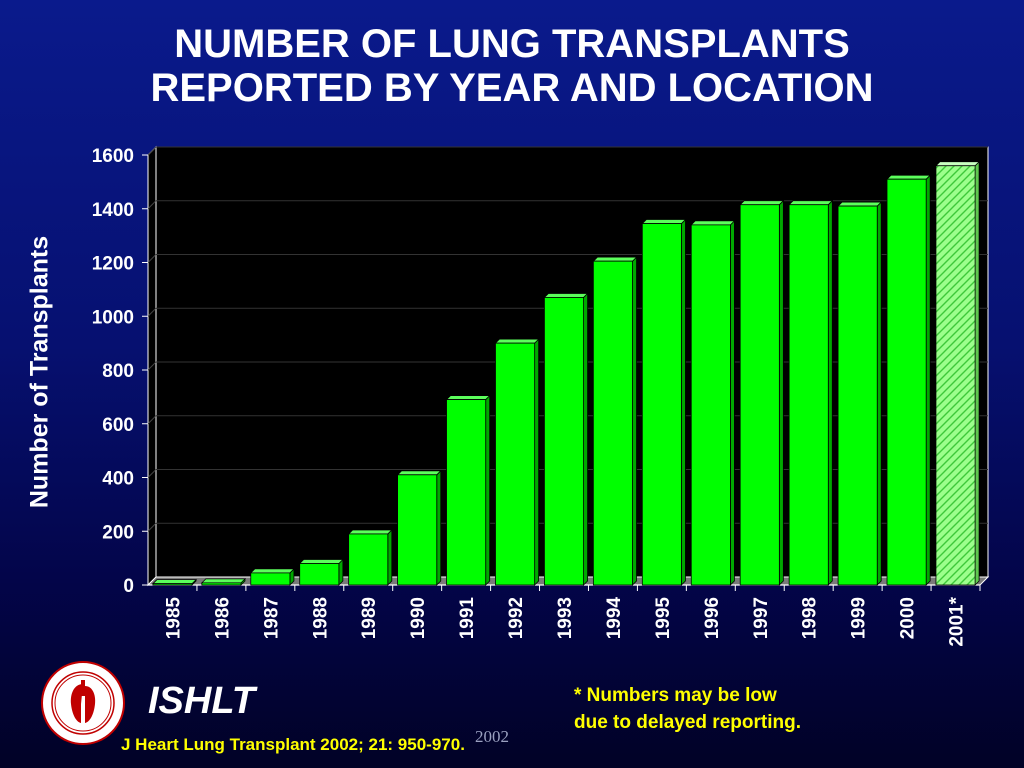 The image size is (1024, 768). I want to click on x-tick-label: 1990, so click(418, 618).